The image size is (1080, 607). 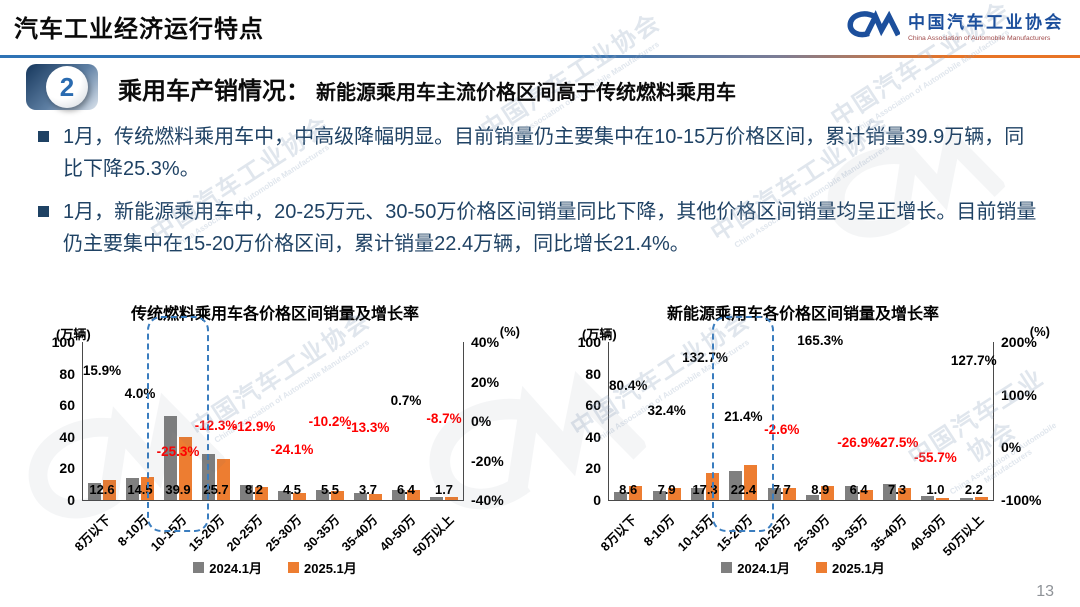 What do you see at coordinates (292, 421) in the screenshot?
I see `bar-group: 4.5` at bounding box center [292, 421].